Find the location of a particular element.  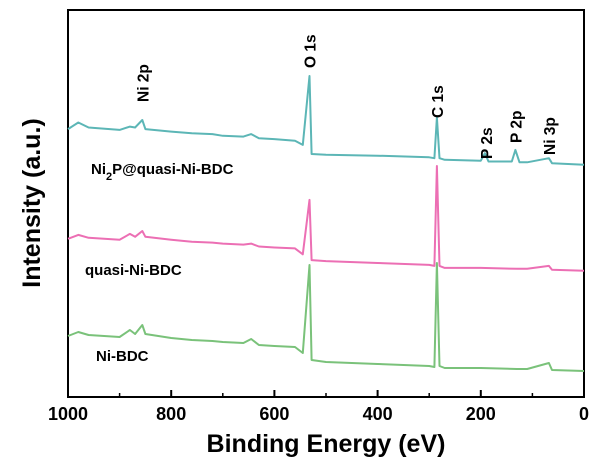

series-labels: Ni-BDC quasi-Ni-BDC Ni2P@quasi-Ni-BDC is located at coordinates (159, 263).